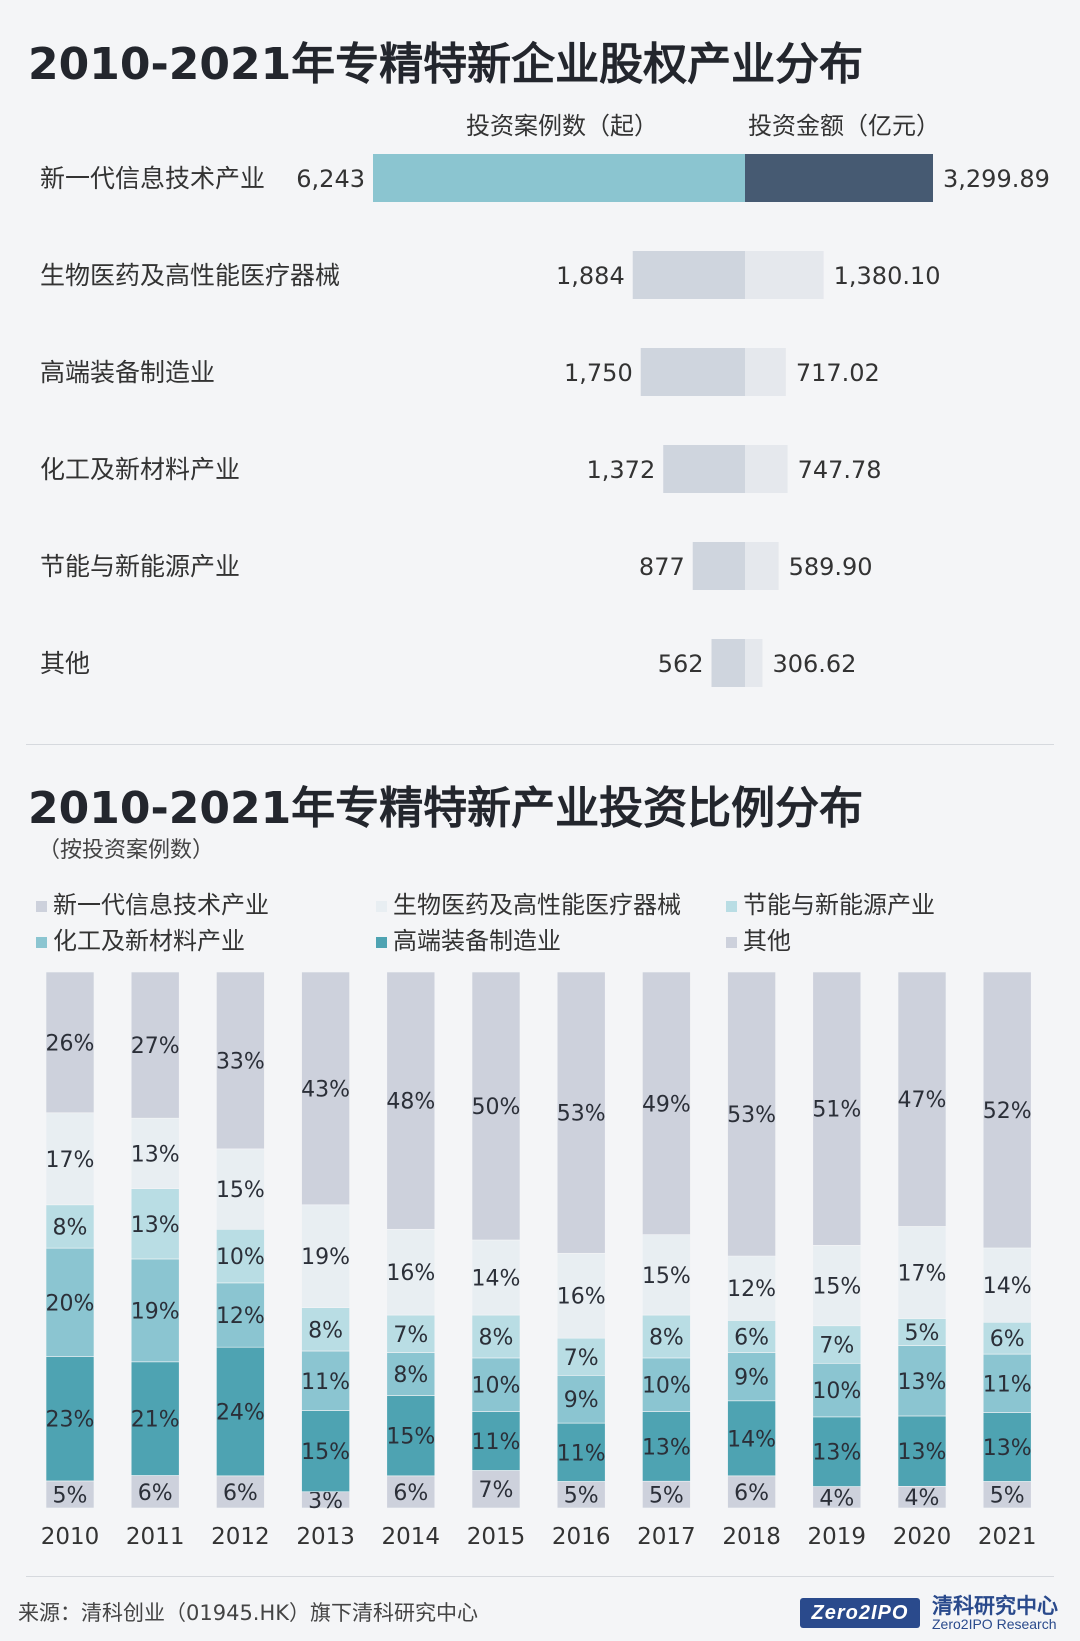 The image size is (1080, 1641). What do you see at coordinates (840, 470) in the screenshot?
I see `amount-value-label: 747.78` at bounding box center [840, 470].